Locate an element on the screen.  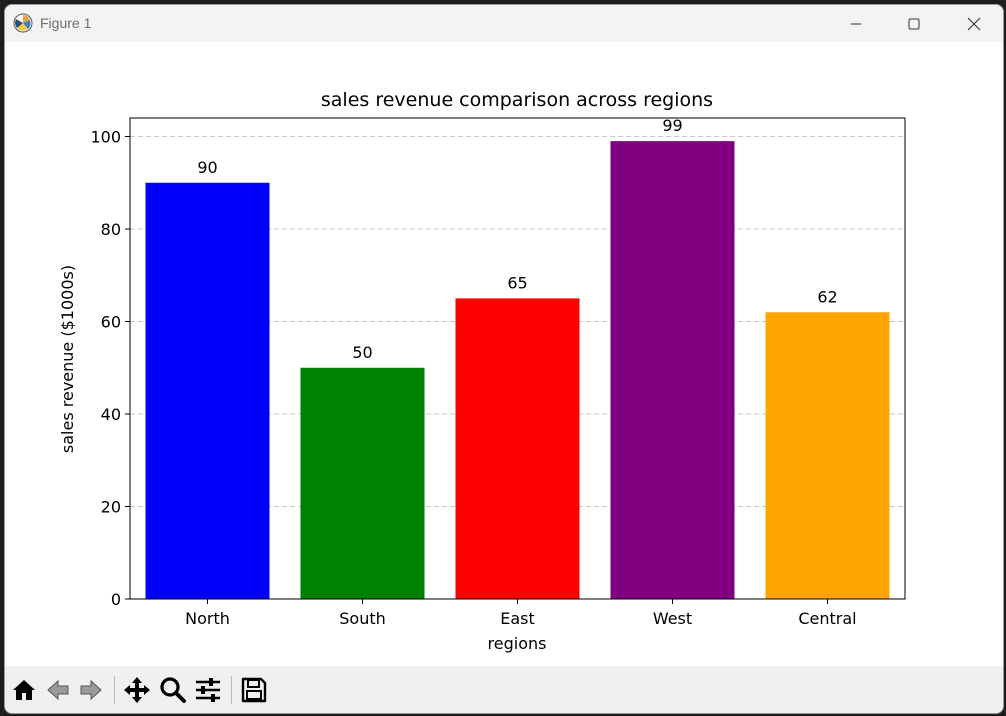
pan-move-icon is located at coordinates (137, 690).